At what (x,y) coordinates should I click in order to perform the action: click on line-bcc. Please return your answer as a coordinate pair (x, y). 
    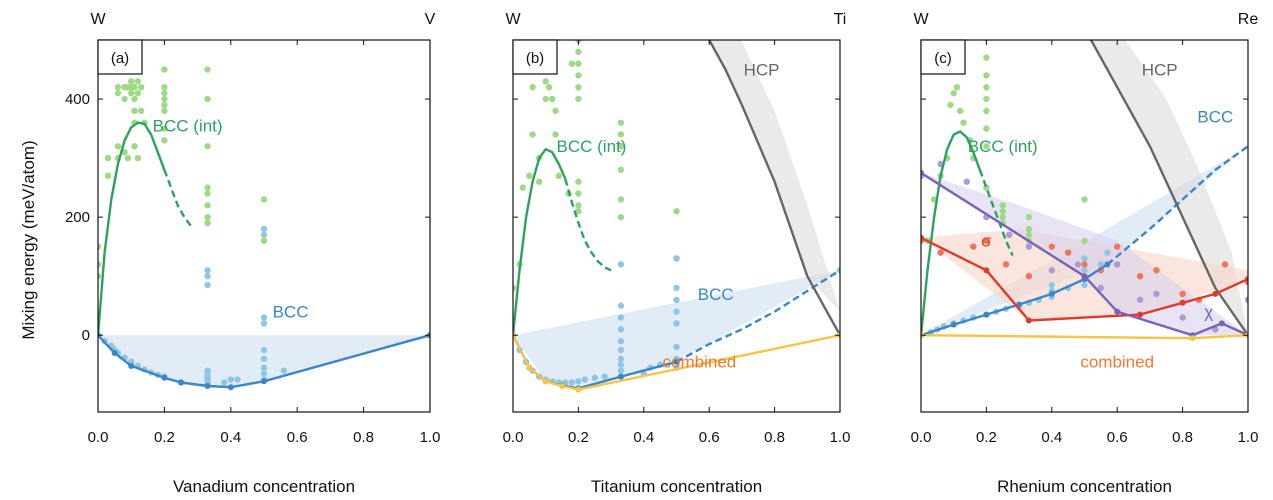
    Looking at the image, I should click on (1177, 205).